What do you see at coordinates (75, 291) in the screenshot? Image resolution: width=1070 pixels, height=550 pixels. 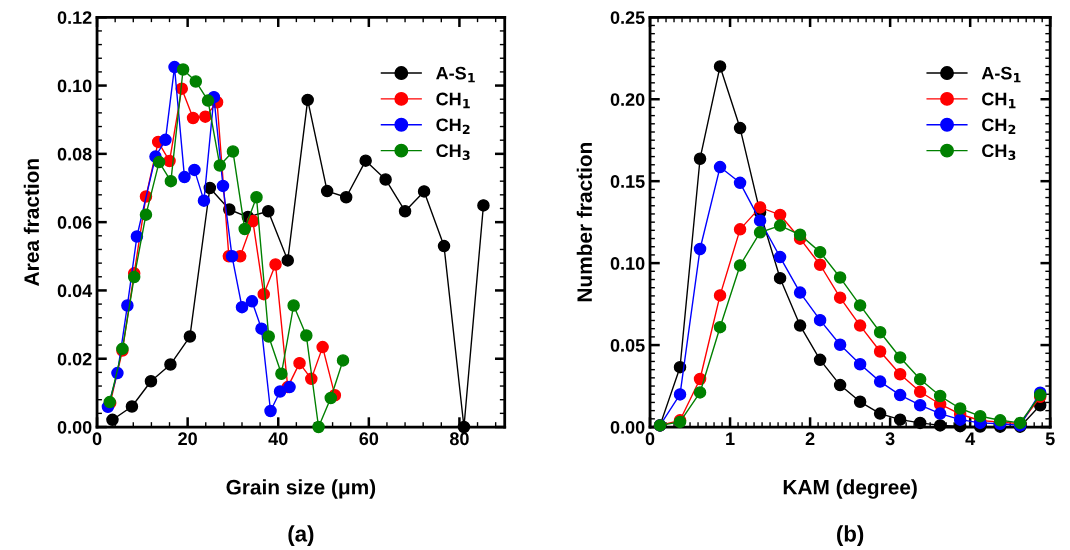 I see `y-tick-label: 0.04` at bounding box center [75, 291].